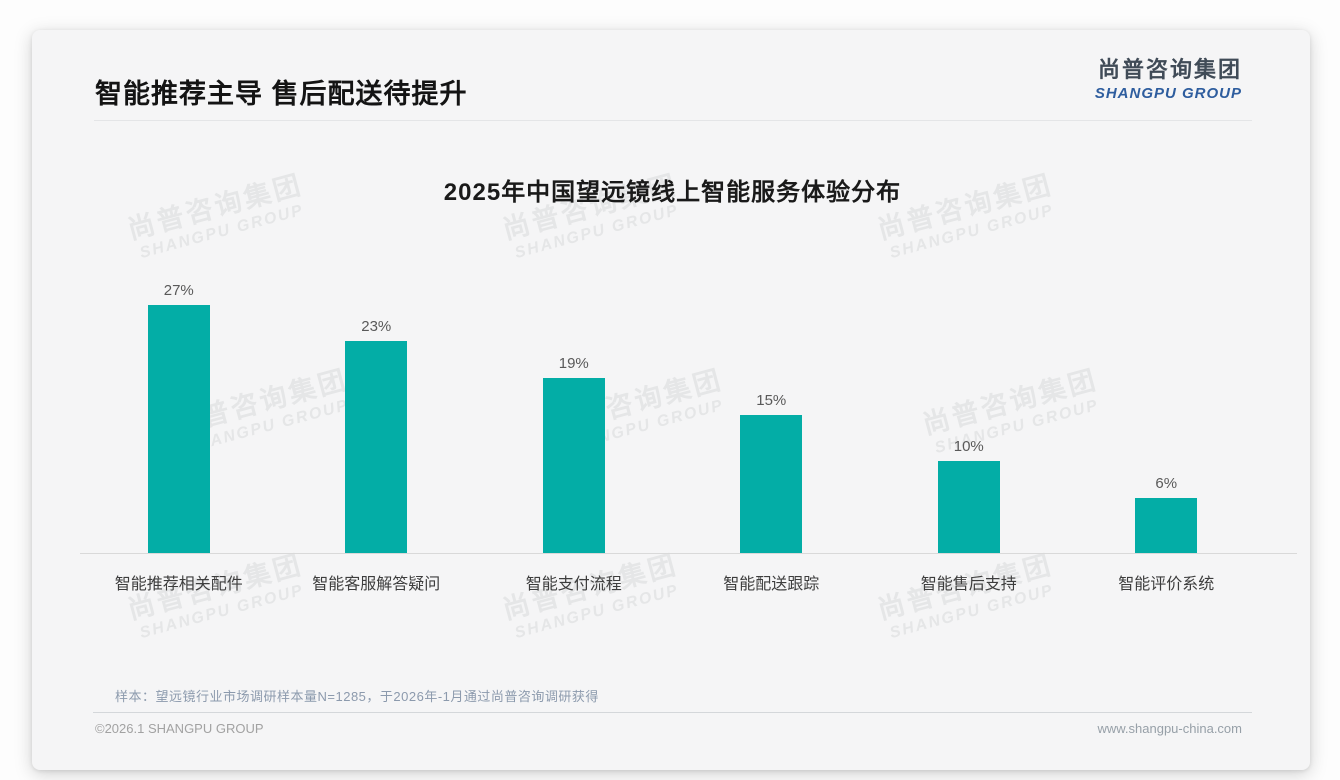  What do you see at coordinates (672, 712) in the screenshot?
I see `footer-divider` at bounding box center [672, 712].